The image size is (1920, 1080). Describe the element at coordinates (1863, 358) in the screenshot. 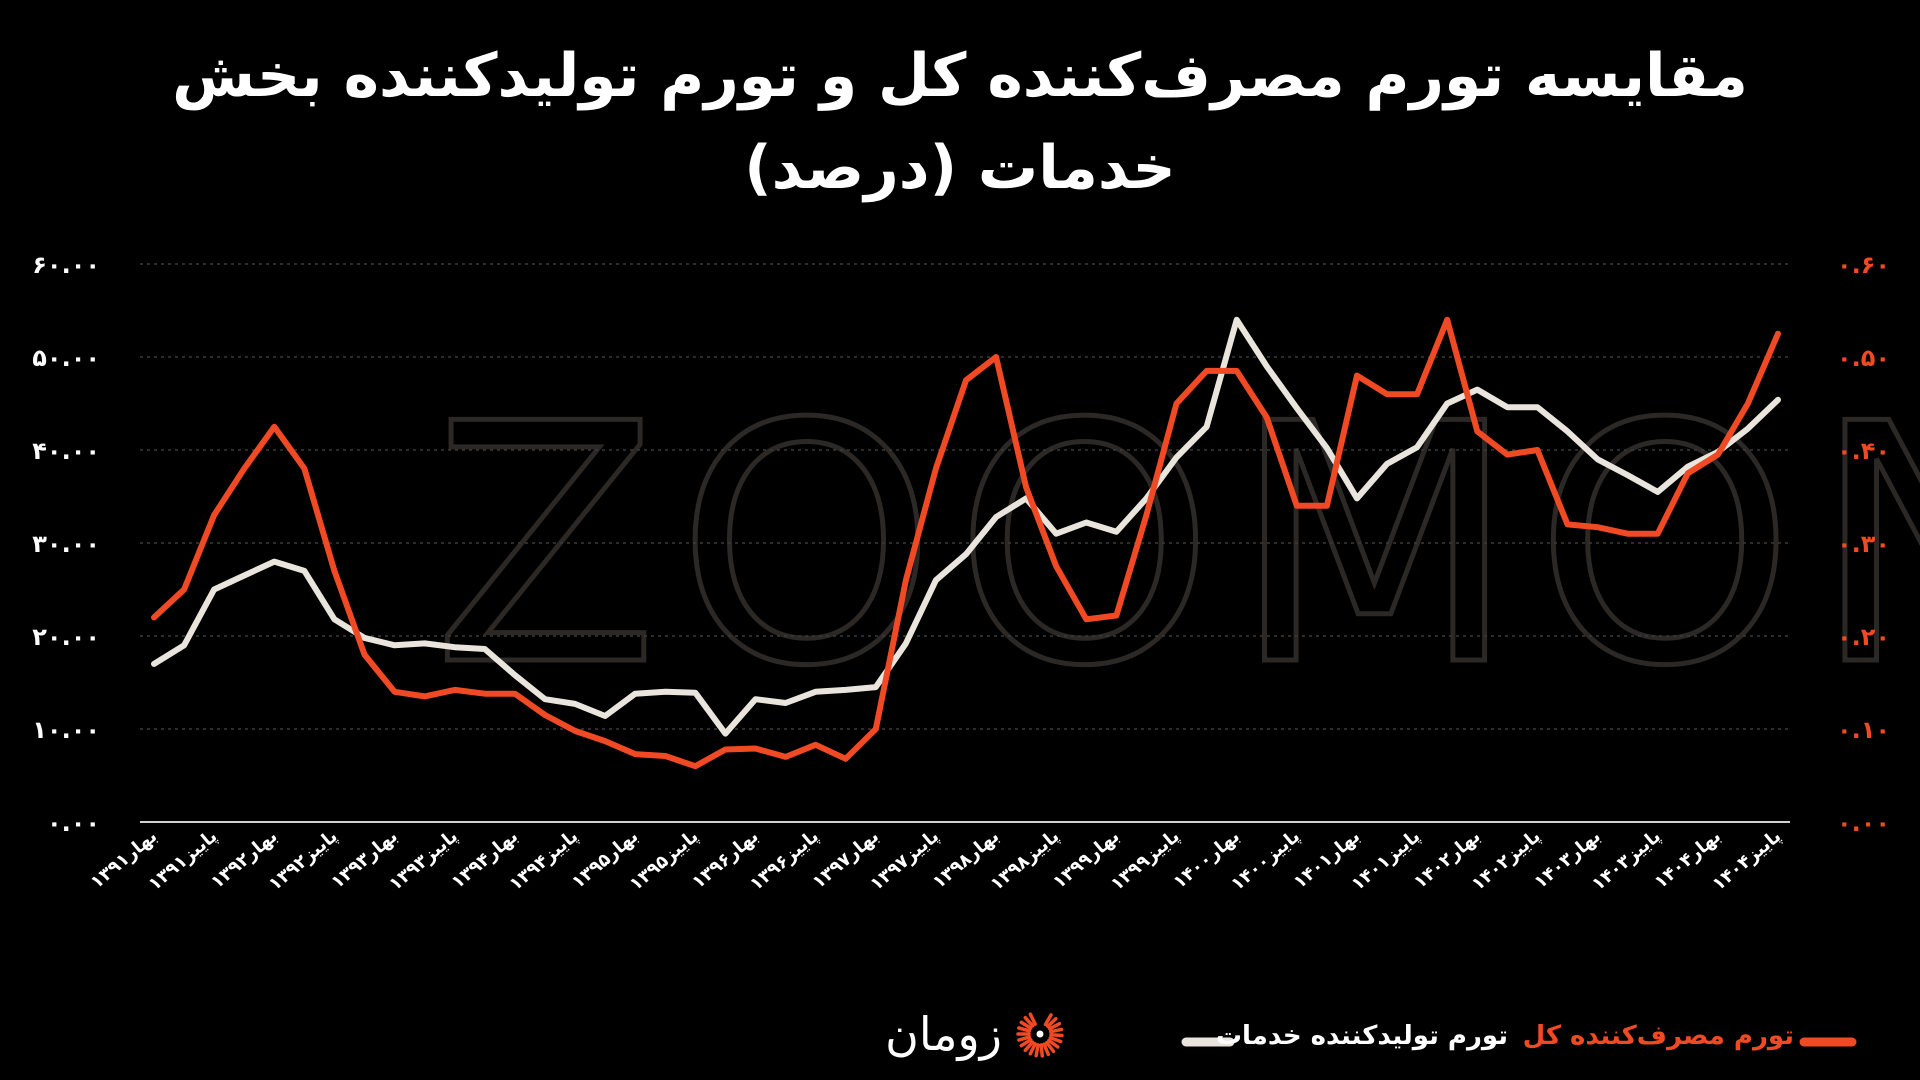

I see `y-right-tick-label: ۰.۵۰` at that location.